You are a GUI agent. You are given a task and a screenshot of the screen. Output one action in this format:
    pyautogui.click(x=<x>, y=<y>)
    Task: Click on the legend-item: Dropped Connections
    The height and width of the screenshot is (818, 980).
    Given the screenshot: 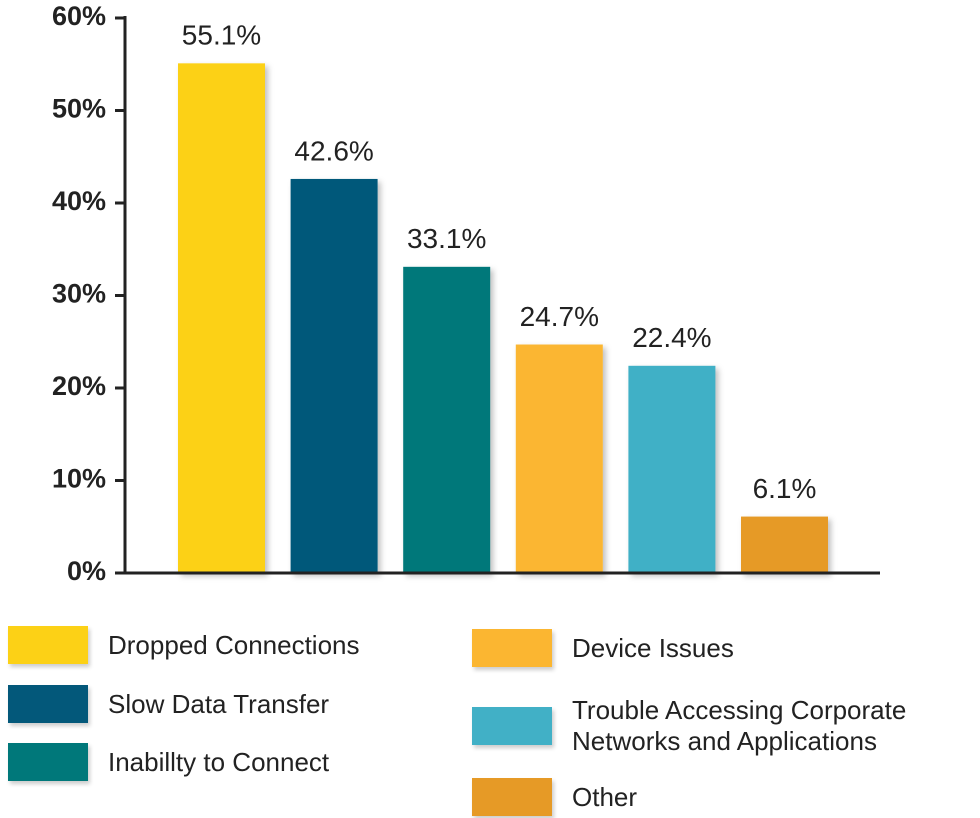 What is the action you would take?
    pyautogui.click(x=184, y=645)
    